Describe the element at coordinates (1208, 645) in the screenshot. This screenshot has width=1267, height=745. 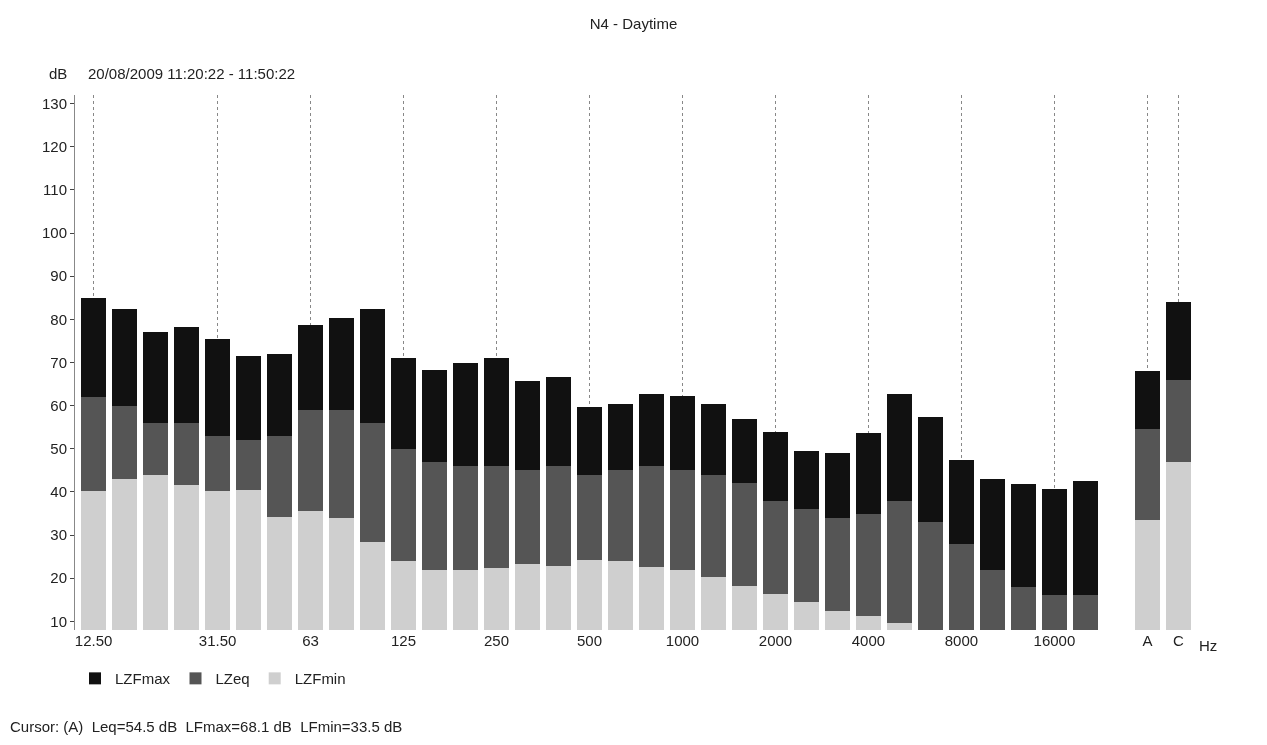
I see `x-axis-title: Hz` at that location.